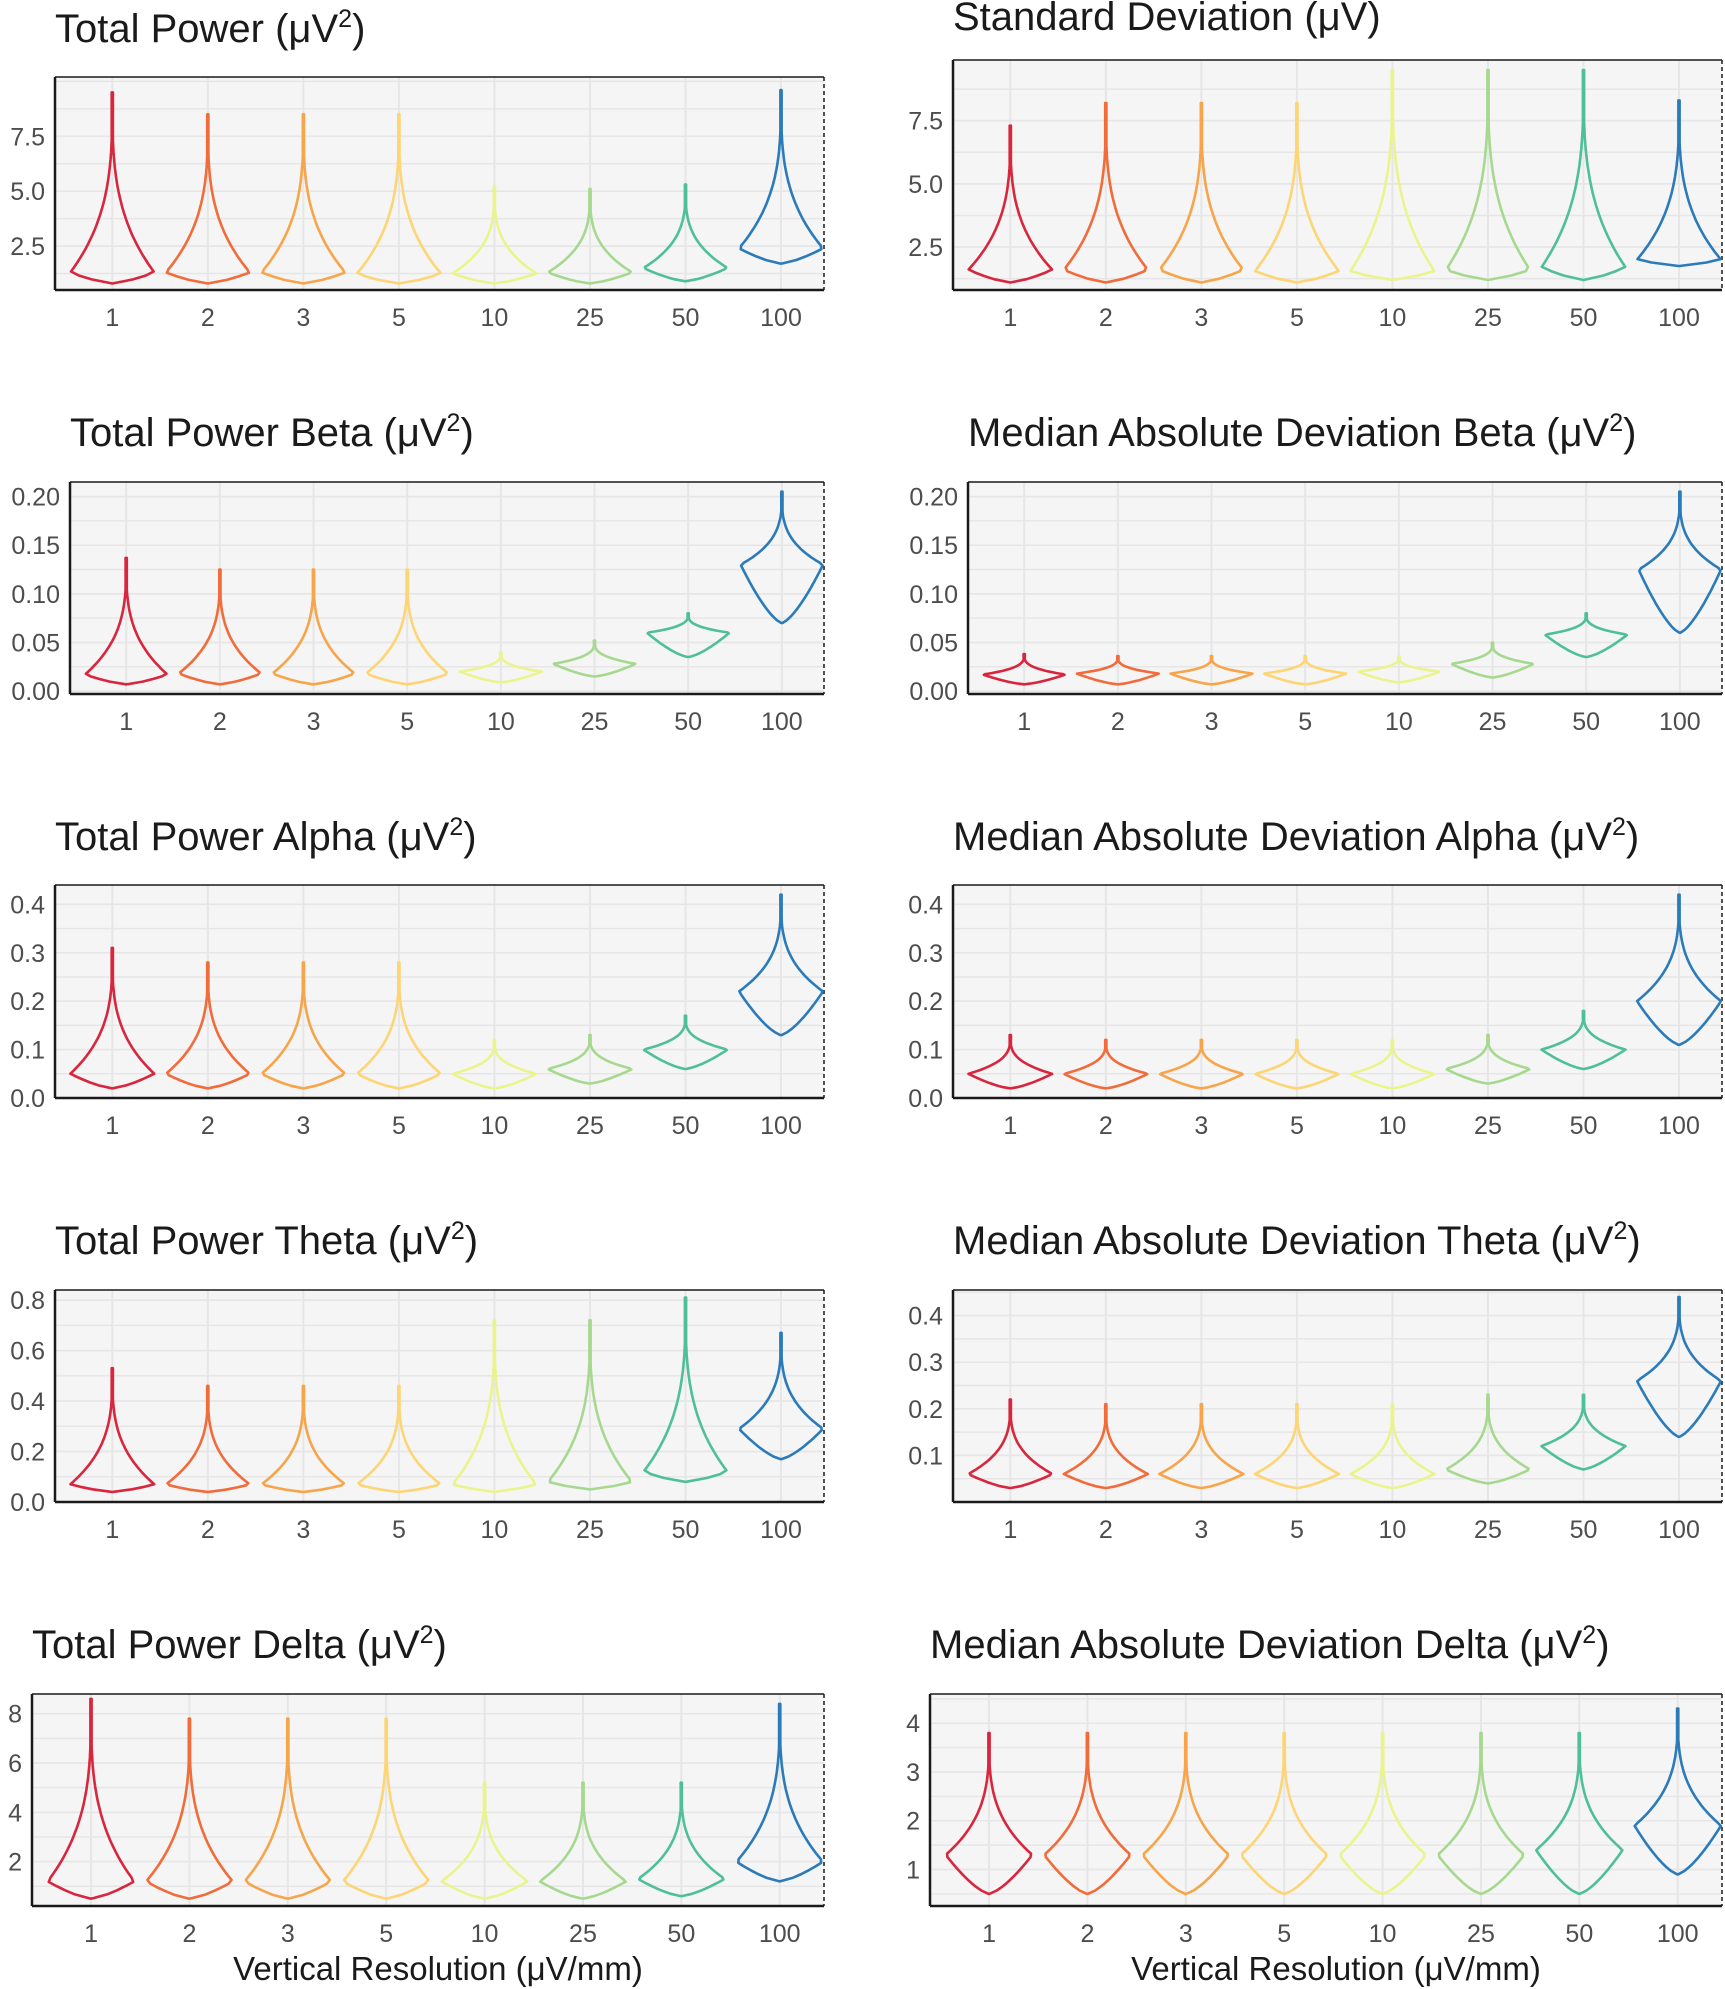 The image size is (1725, 1989). Describe the element at coordinates (933, 498) in the screenshot. I see `y-tick-label: 0.20` at that location.